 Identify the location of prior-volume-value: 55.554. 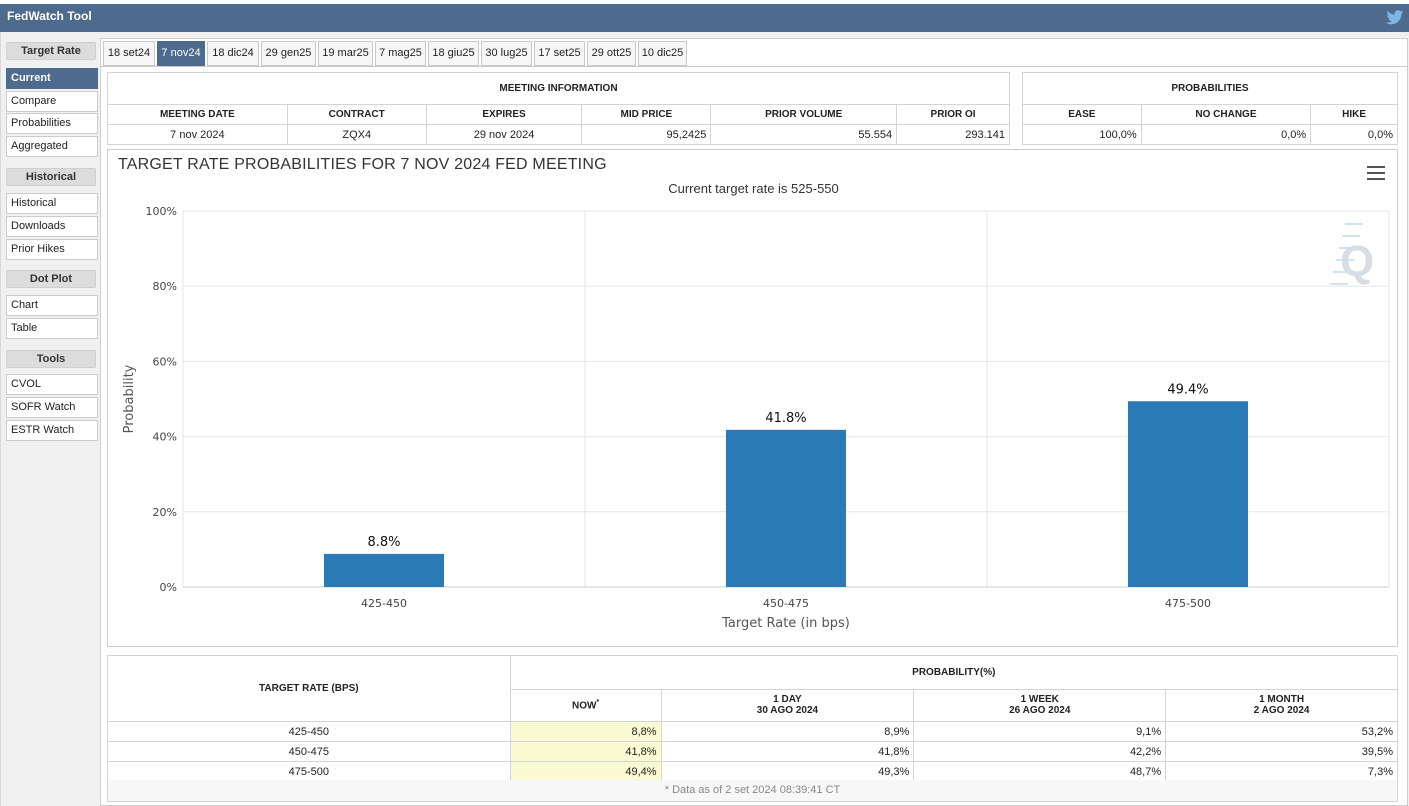
(804, 134).